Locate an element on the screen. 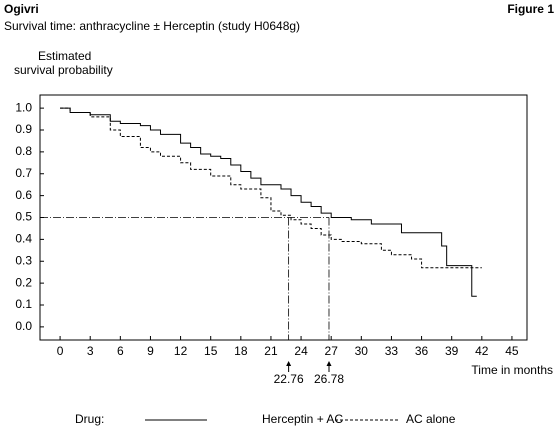 The width and height of the screenshot is (559, 428). x-tick-label: 24 is located at coordinates (301, 351).